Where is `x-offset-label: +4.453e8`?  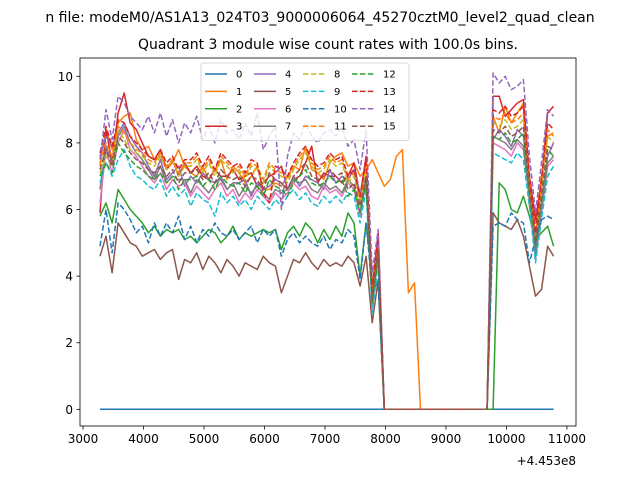 x-offset-label: +4.453e8 is located at coordinates (546, 461).